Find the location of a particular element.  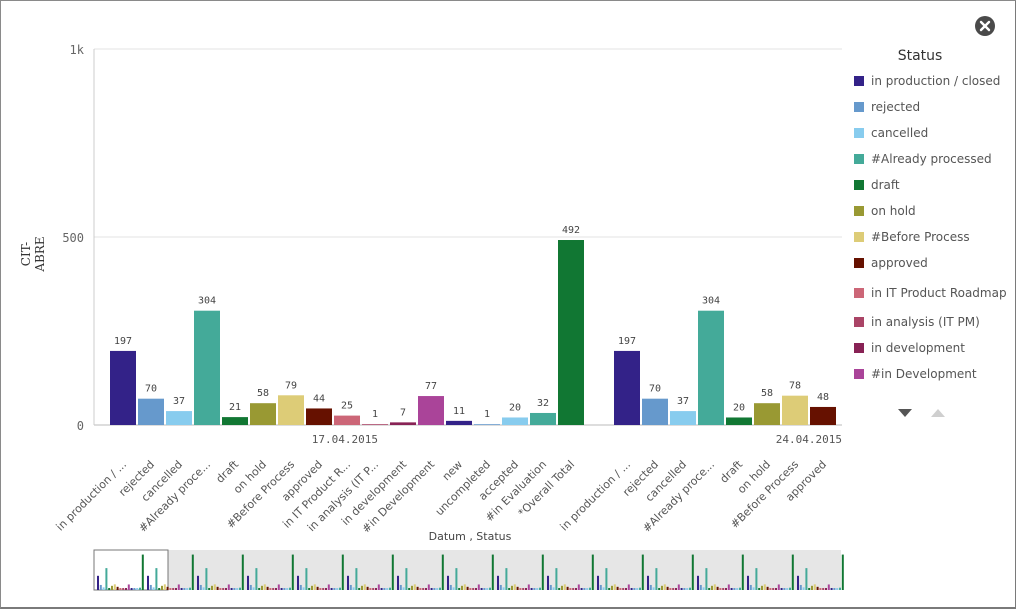

legend-label: rejected is located at coordinates (896, 107).